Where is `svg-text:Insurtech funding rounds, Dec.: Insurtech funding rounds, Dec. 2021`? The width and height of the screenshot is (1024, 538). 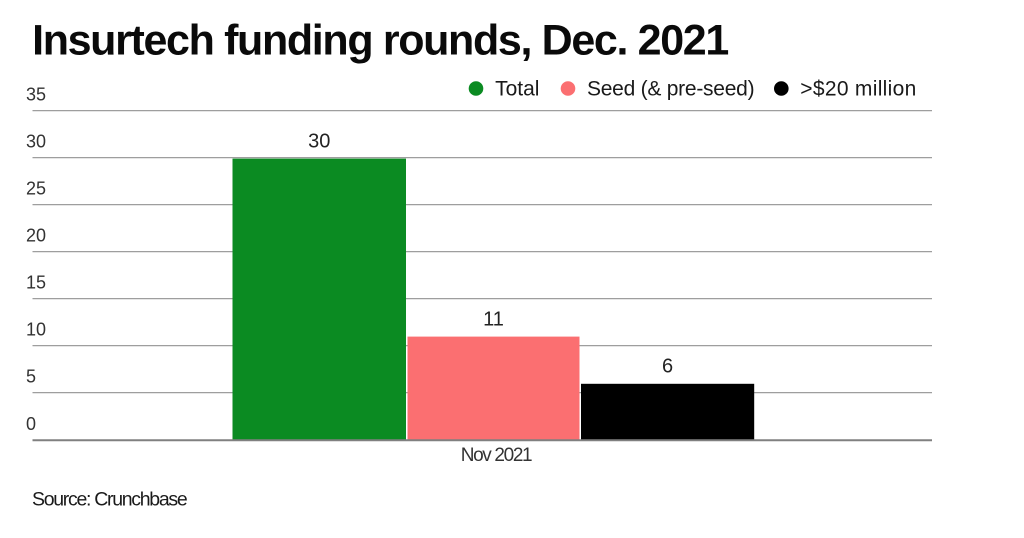
svg-text:Insurtech funding rounds, Dec.: Insurtech funding rounds, Dec. 2021 is located at coordinates (380, 40).